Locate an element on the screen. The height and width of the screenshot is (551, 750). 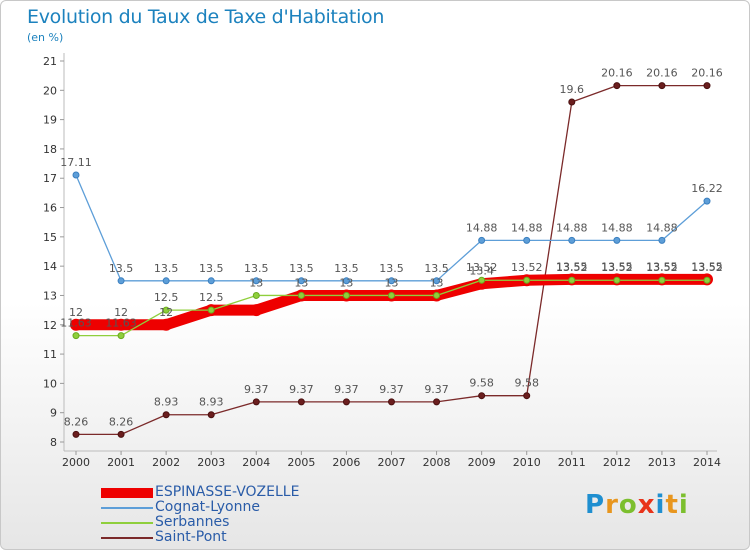
data-label: 20.16 is located at coordinates (707, 73).